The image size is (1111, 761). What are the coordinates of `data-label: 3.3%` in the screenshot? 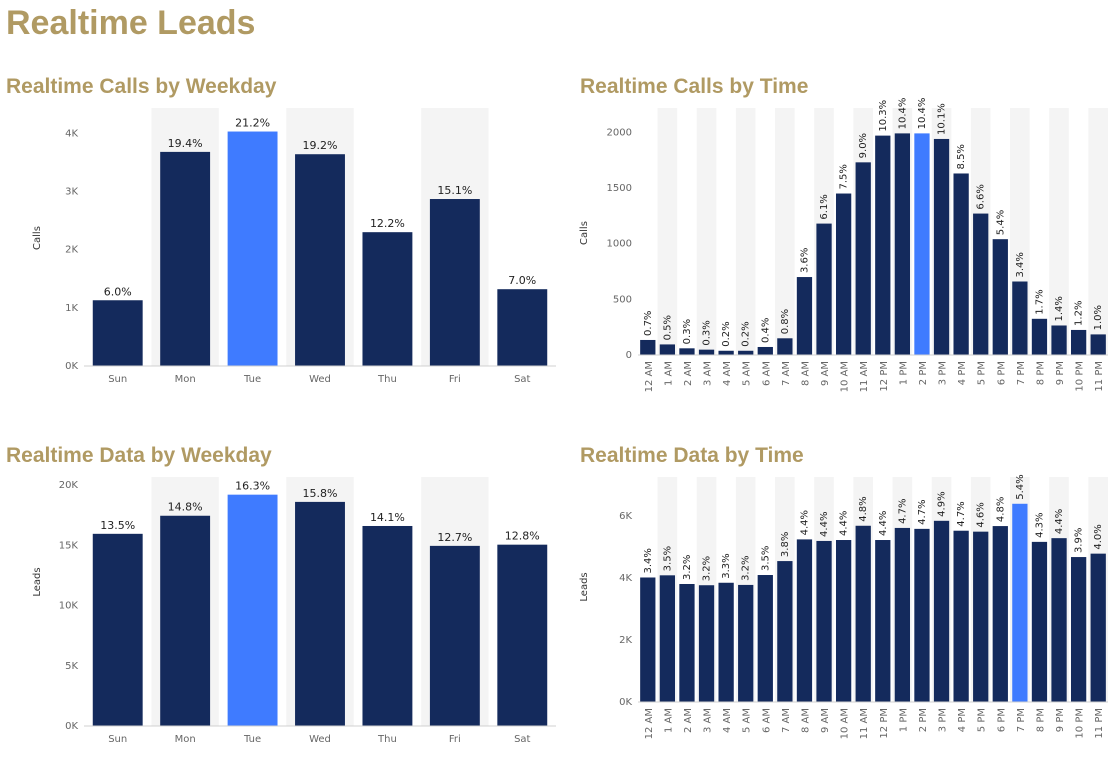 It's located at (726, 565).